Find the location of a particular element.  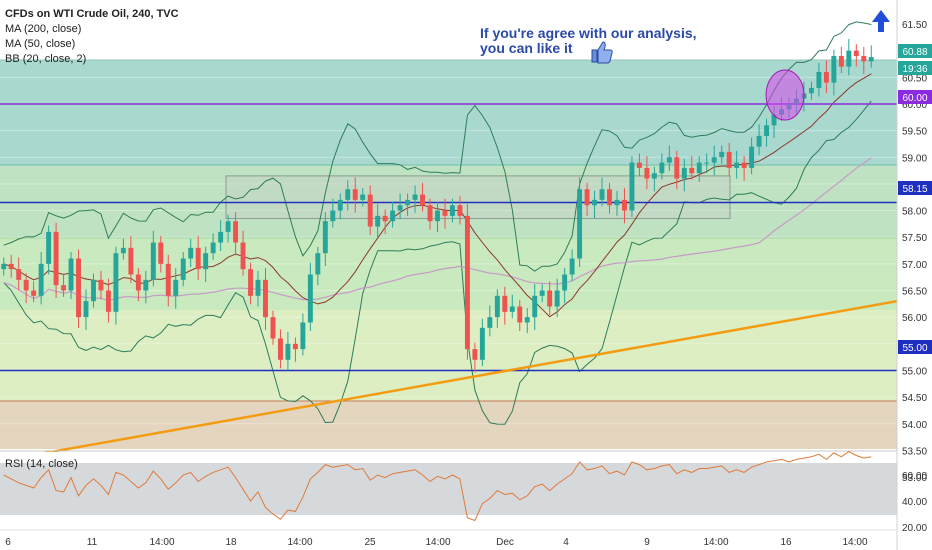

price-tick-label: 61.50 is located at coordinates (914, 25).